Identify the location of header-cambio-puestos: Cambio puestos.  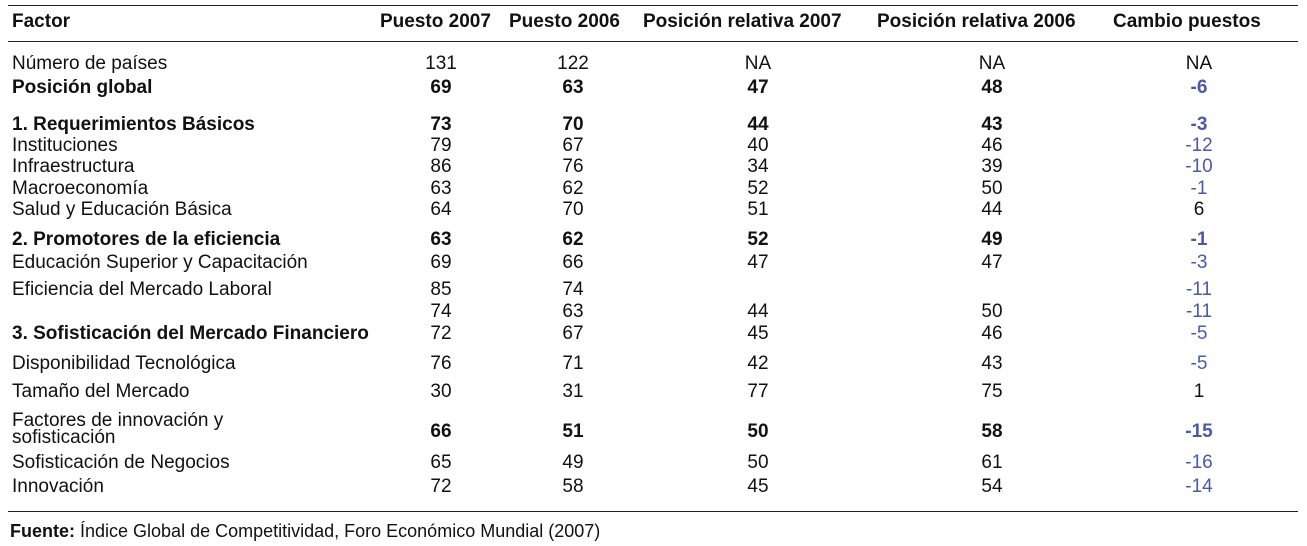
(1187, 21).